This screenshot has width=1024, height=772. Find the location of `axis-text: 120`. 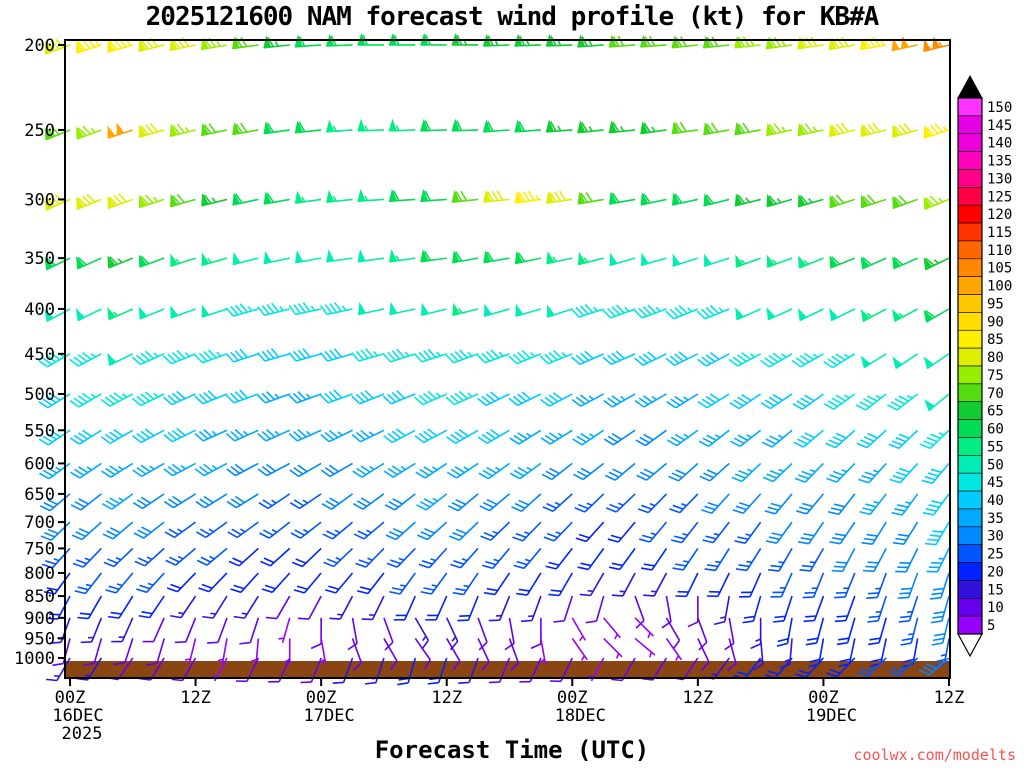

axis-text: 120 is located at coordinates (999, 215).